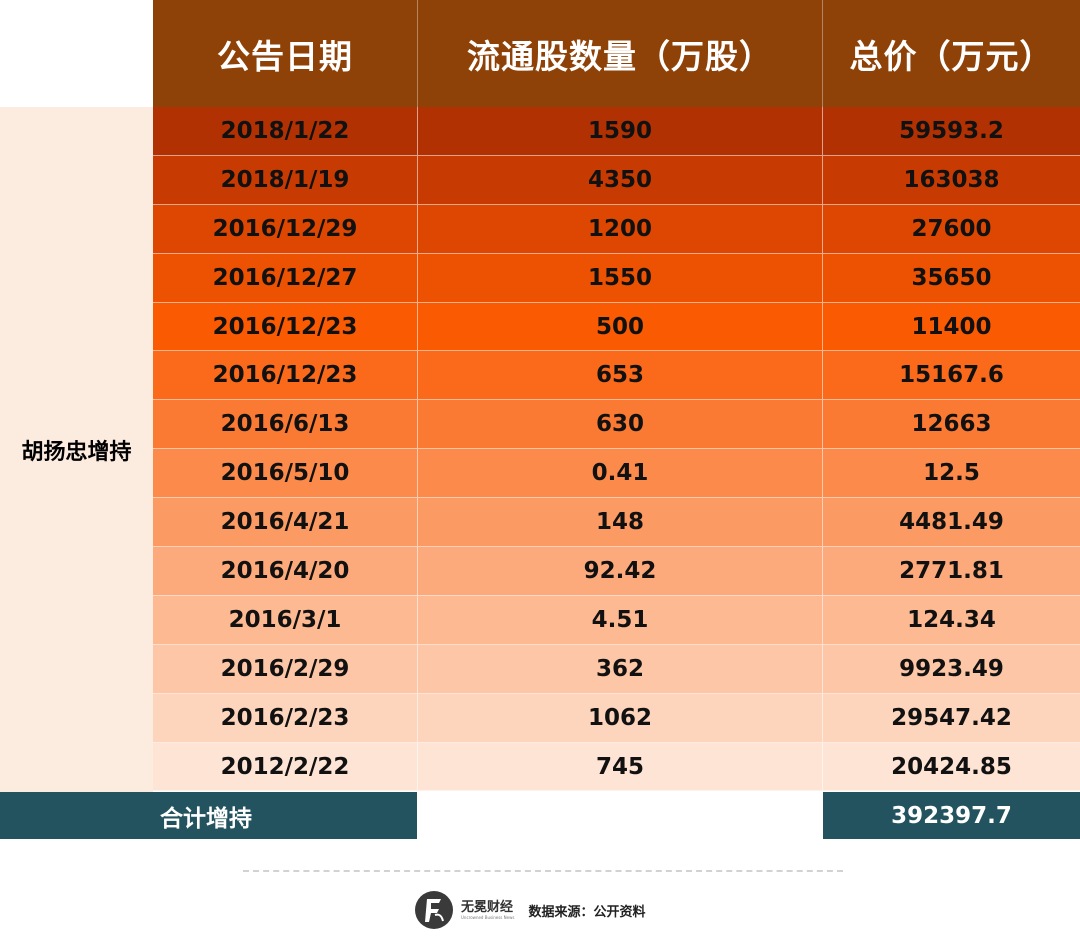 Image resolution: width=1080 pixels, height=943 pixels. I want to click on table-row: 2012/2/22 745 20424.85, so click(616, 767).